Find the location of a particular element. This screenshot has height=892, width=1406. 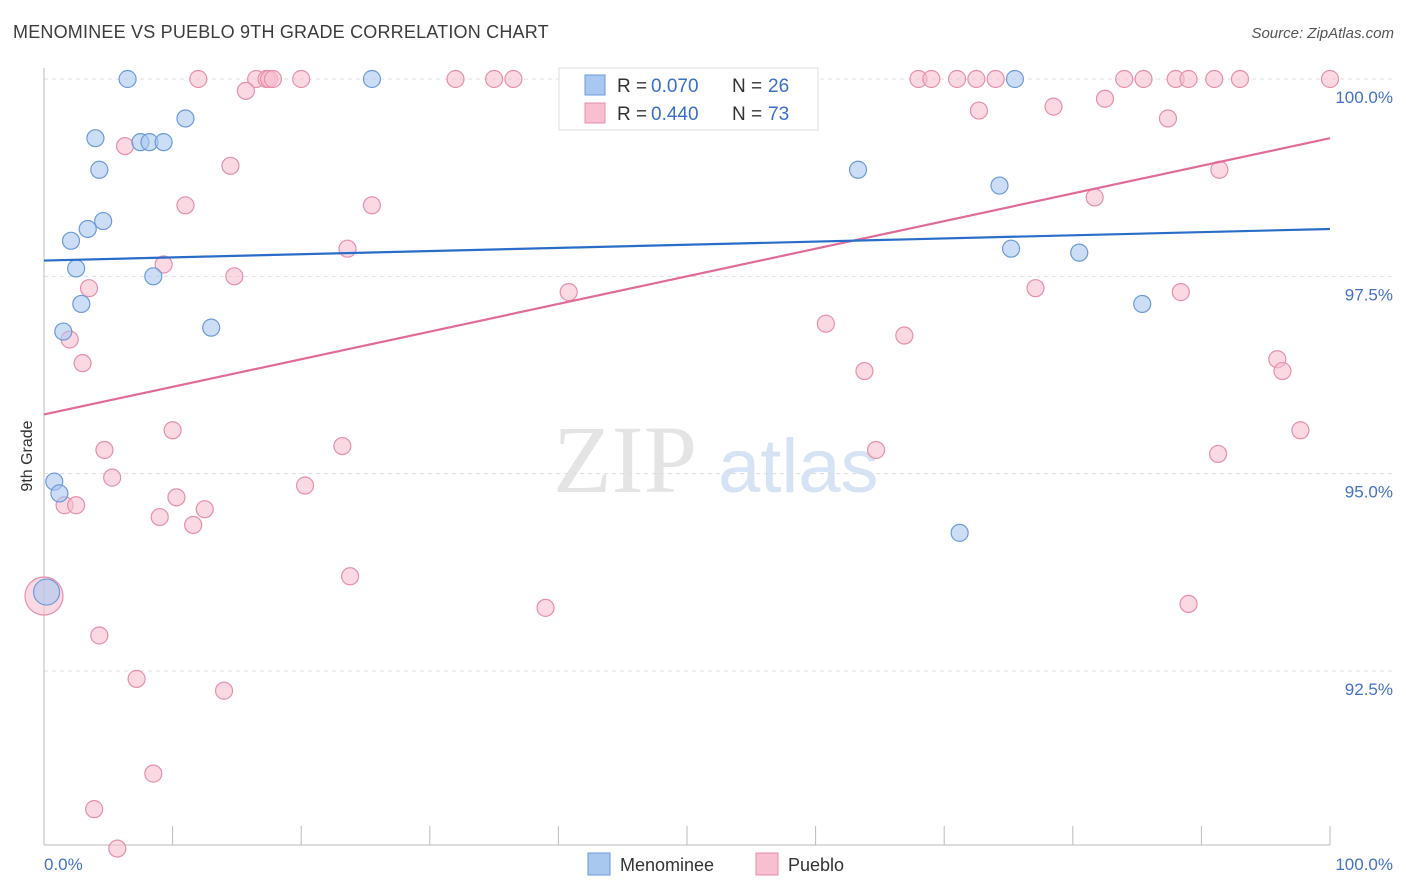

legend-swatch-menominee is located at coordinates (595, 85).